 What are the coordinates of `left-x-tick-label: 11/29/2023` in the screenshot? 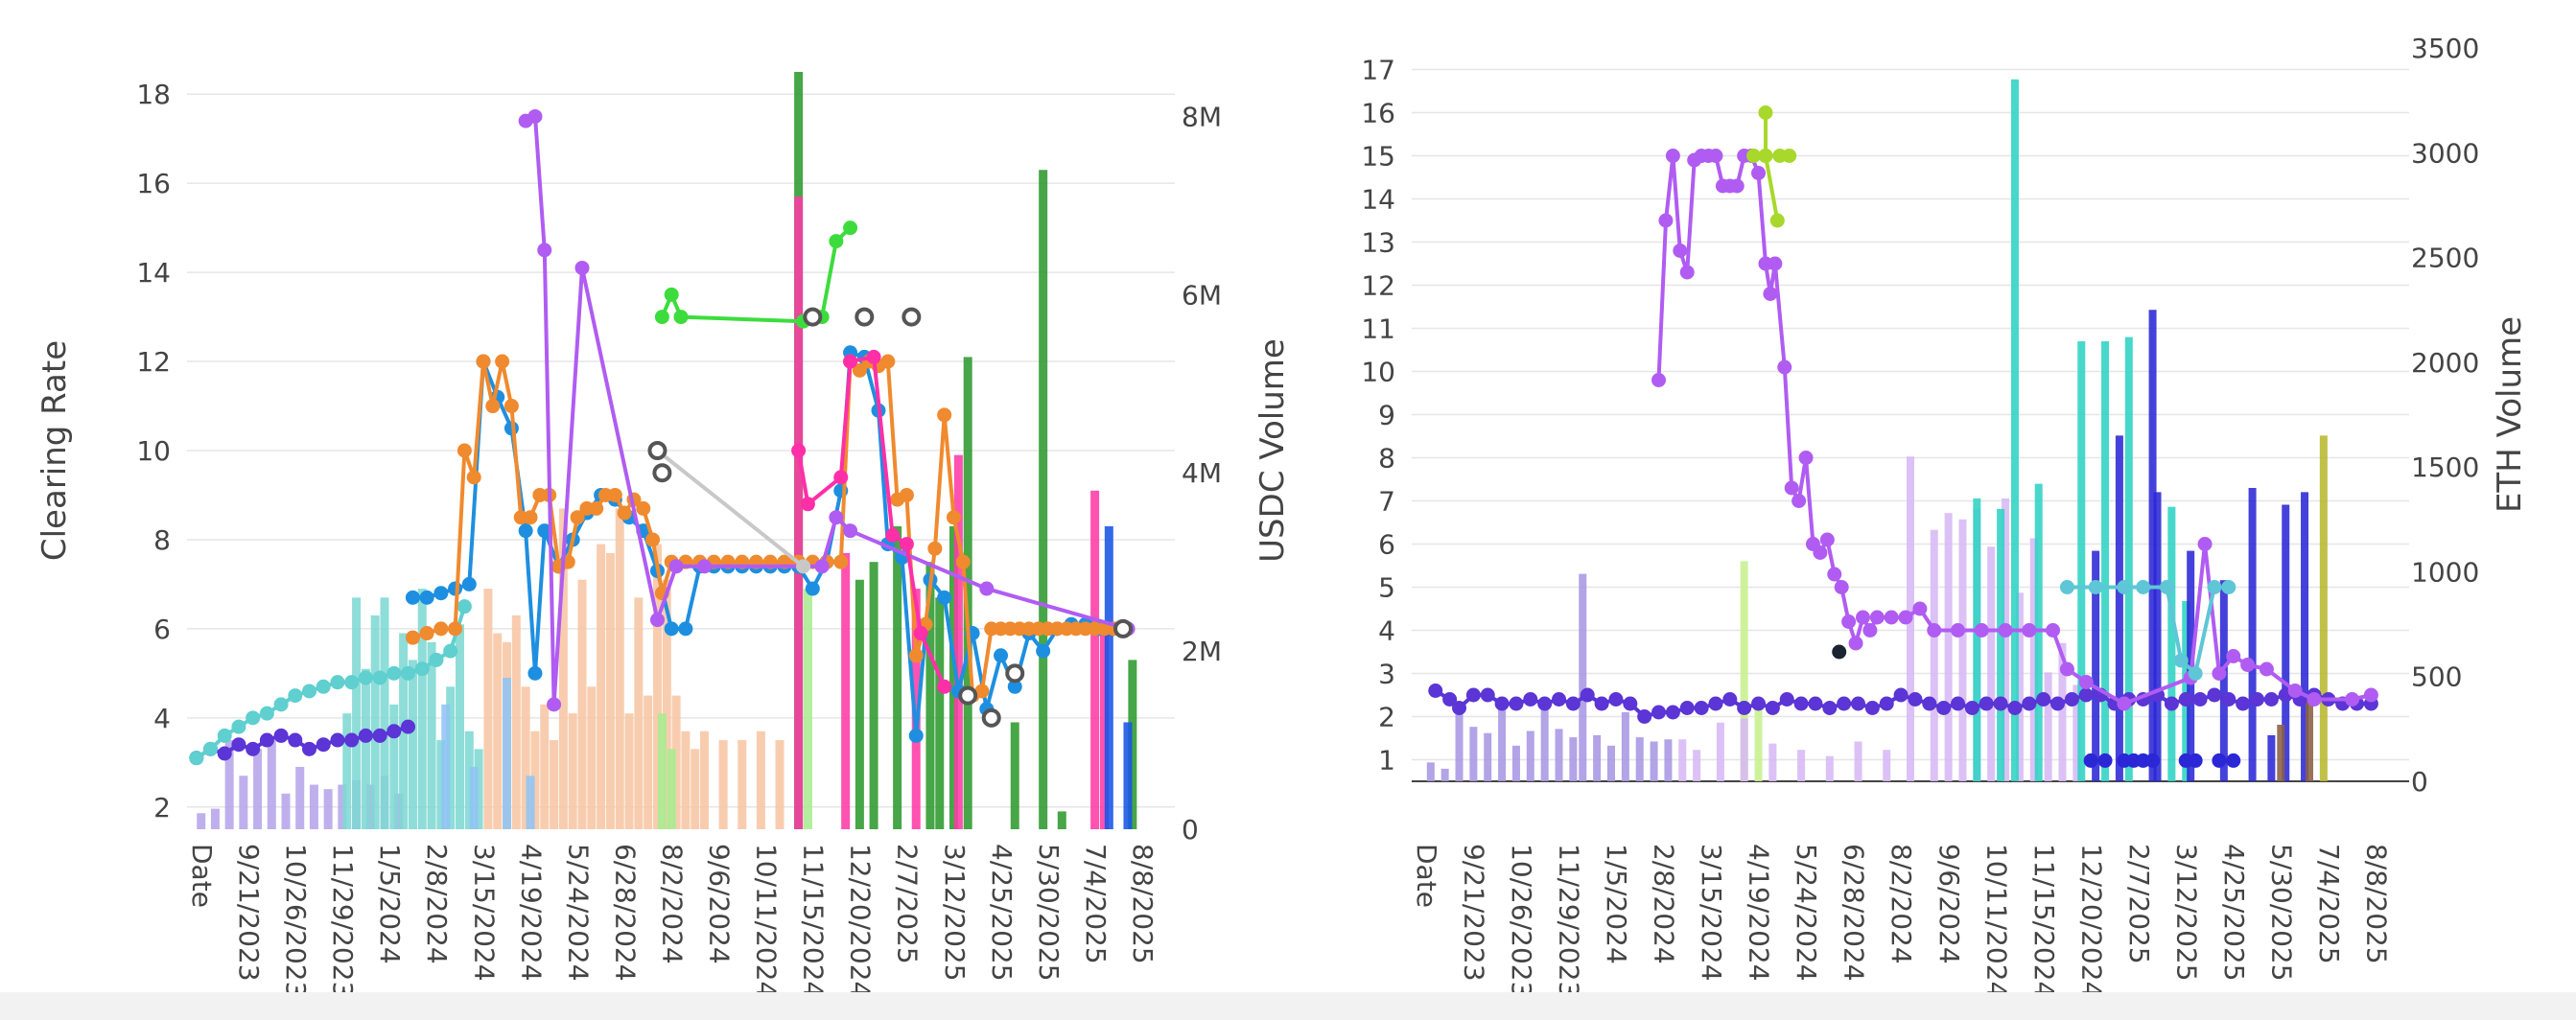 It's located at (343, 918).